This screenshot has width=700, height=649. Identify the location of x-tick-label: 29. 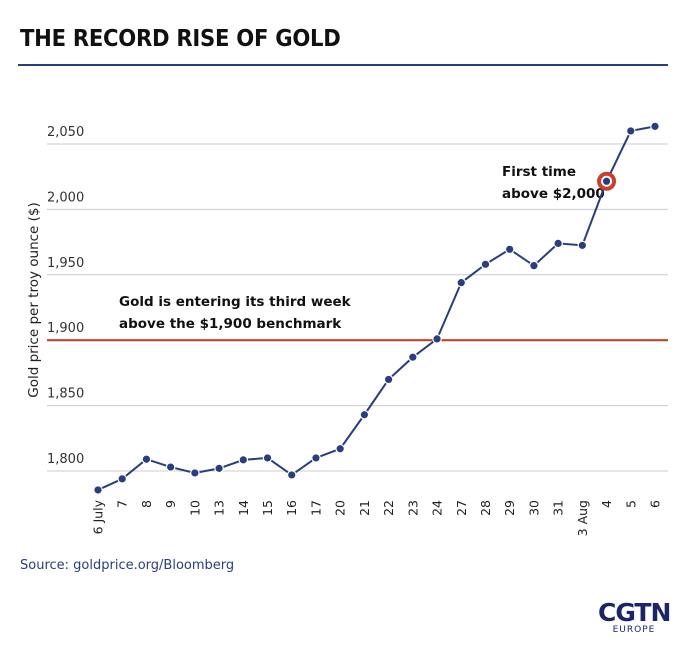
(509, 508).